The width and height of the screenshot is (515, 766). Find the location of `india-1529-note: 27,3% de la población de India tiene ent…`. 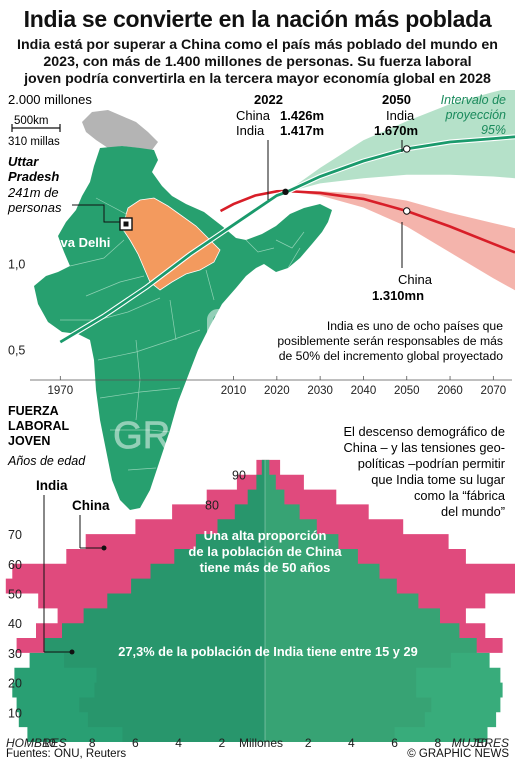

india-1529-note: 27,3% de la población de India tiene ent… is located at coordinates (267, 651).